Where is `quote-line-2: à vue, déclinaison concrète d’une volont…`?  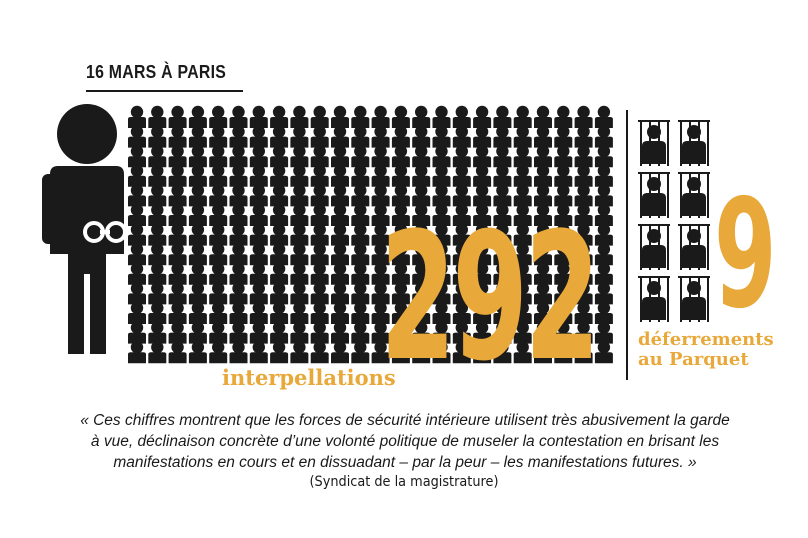
quote-line-2: à vue, déclinaison concrète d’une volont… is located at coordinates (405, 441).